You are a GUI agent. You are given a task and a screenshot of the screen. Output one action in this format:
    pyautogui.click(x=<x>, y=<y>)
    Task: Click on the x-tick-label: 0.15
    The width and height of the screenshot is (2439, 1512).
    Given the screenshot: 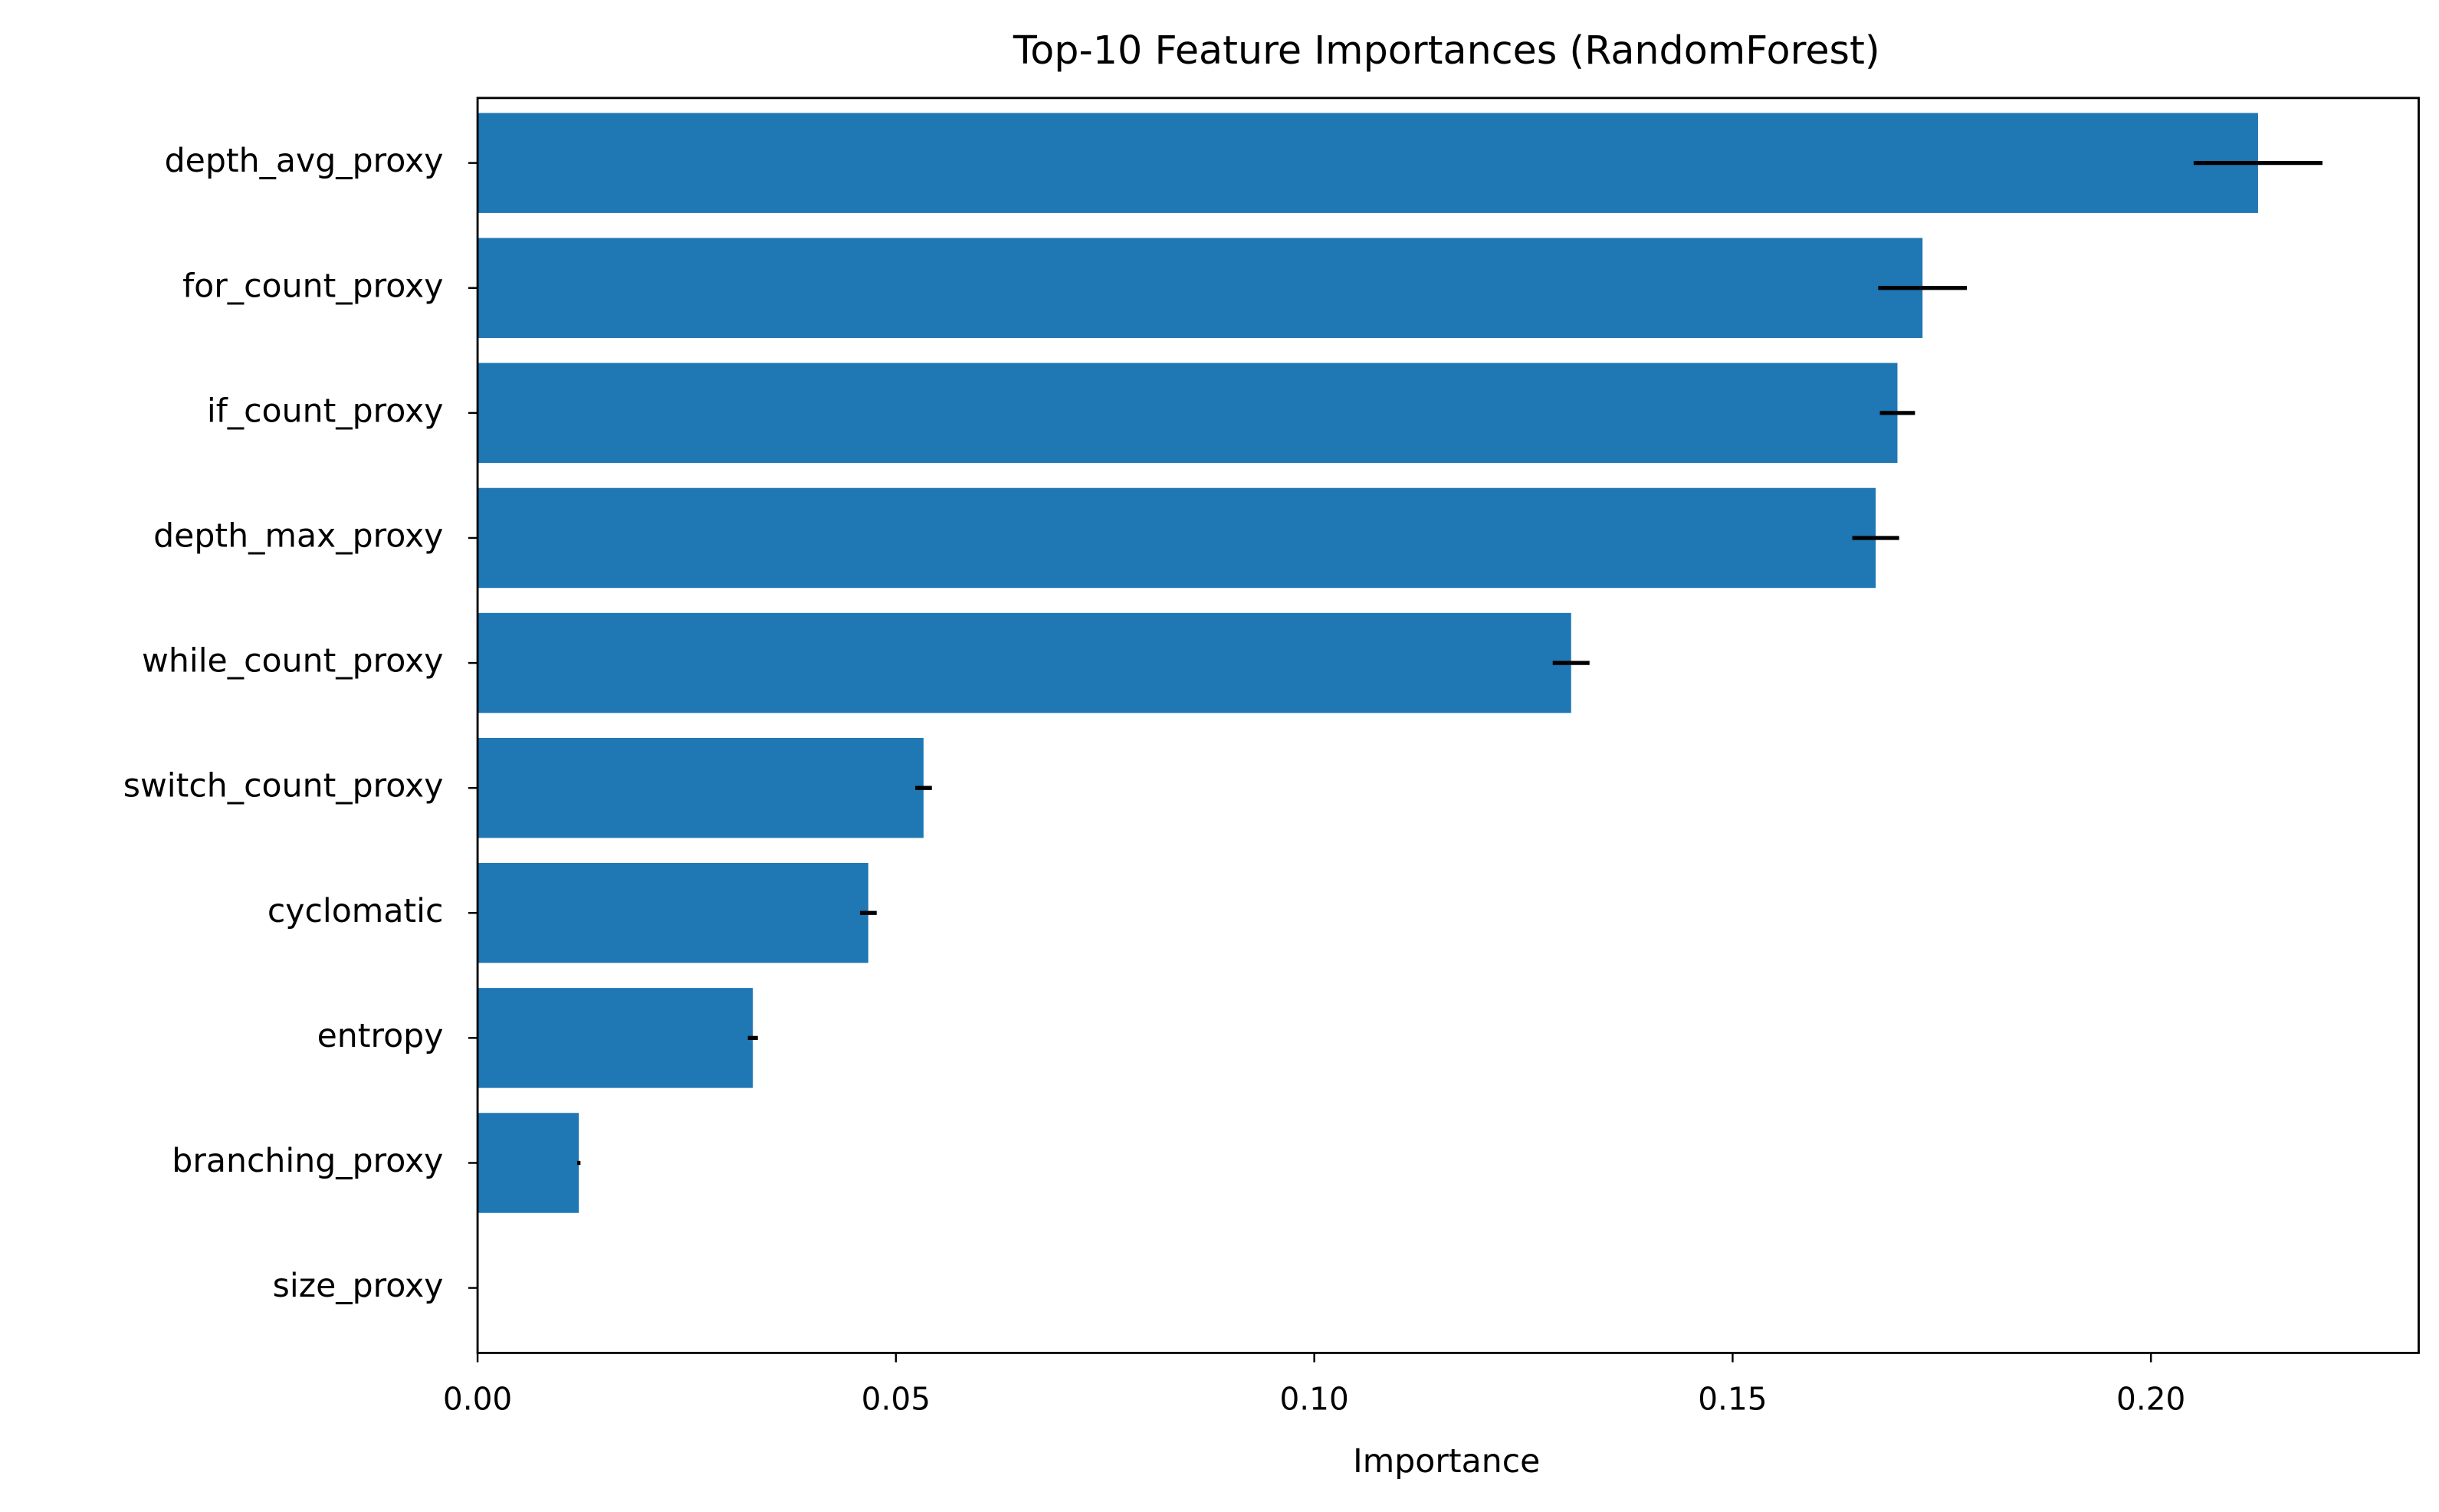 What is the action you would take?
    pyautogui.click(x=1732, y=1398)
    